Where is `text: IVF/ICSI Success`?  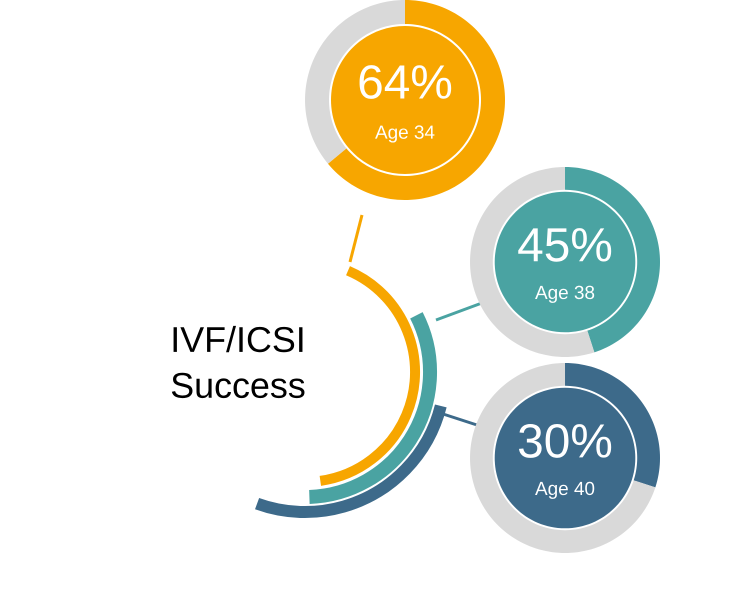
text: IVF/ICSI Success is located at coordinates (238, 362).